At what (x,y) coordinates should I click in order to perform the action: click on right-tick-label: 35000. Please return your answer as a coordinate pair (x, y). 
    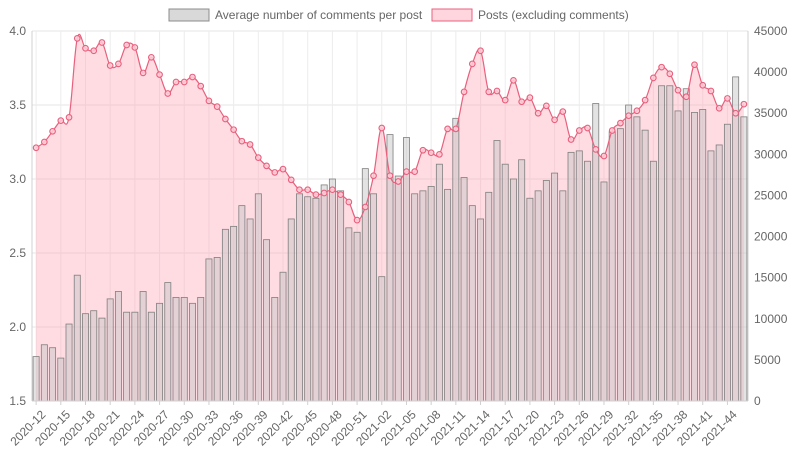
    Looking at the image, I should click on (771, 113).